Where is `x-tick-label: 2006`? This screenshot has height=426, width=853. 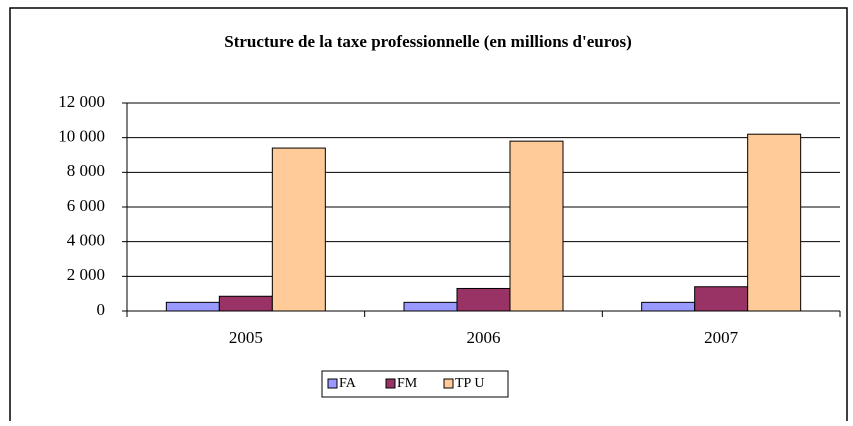 x-tick-label: 2006 is located at coordinates (484, 337).